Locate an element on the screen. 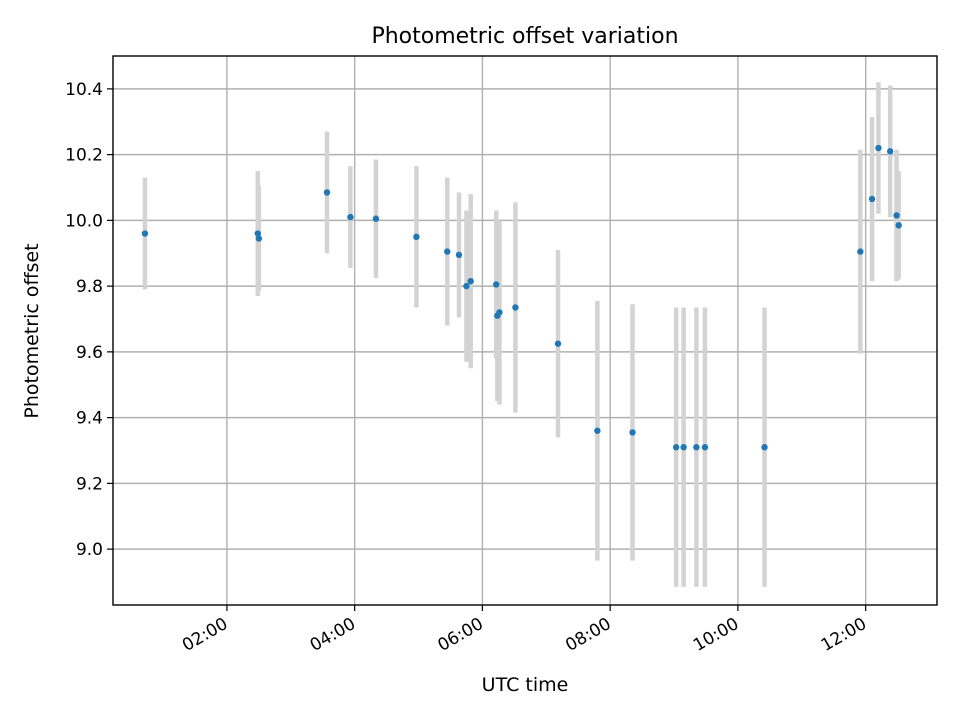 This screenshot has width=960, height=720. y-tick-label: 9.4 is located at coordinates (89, 419).